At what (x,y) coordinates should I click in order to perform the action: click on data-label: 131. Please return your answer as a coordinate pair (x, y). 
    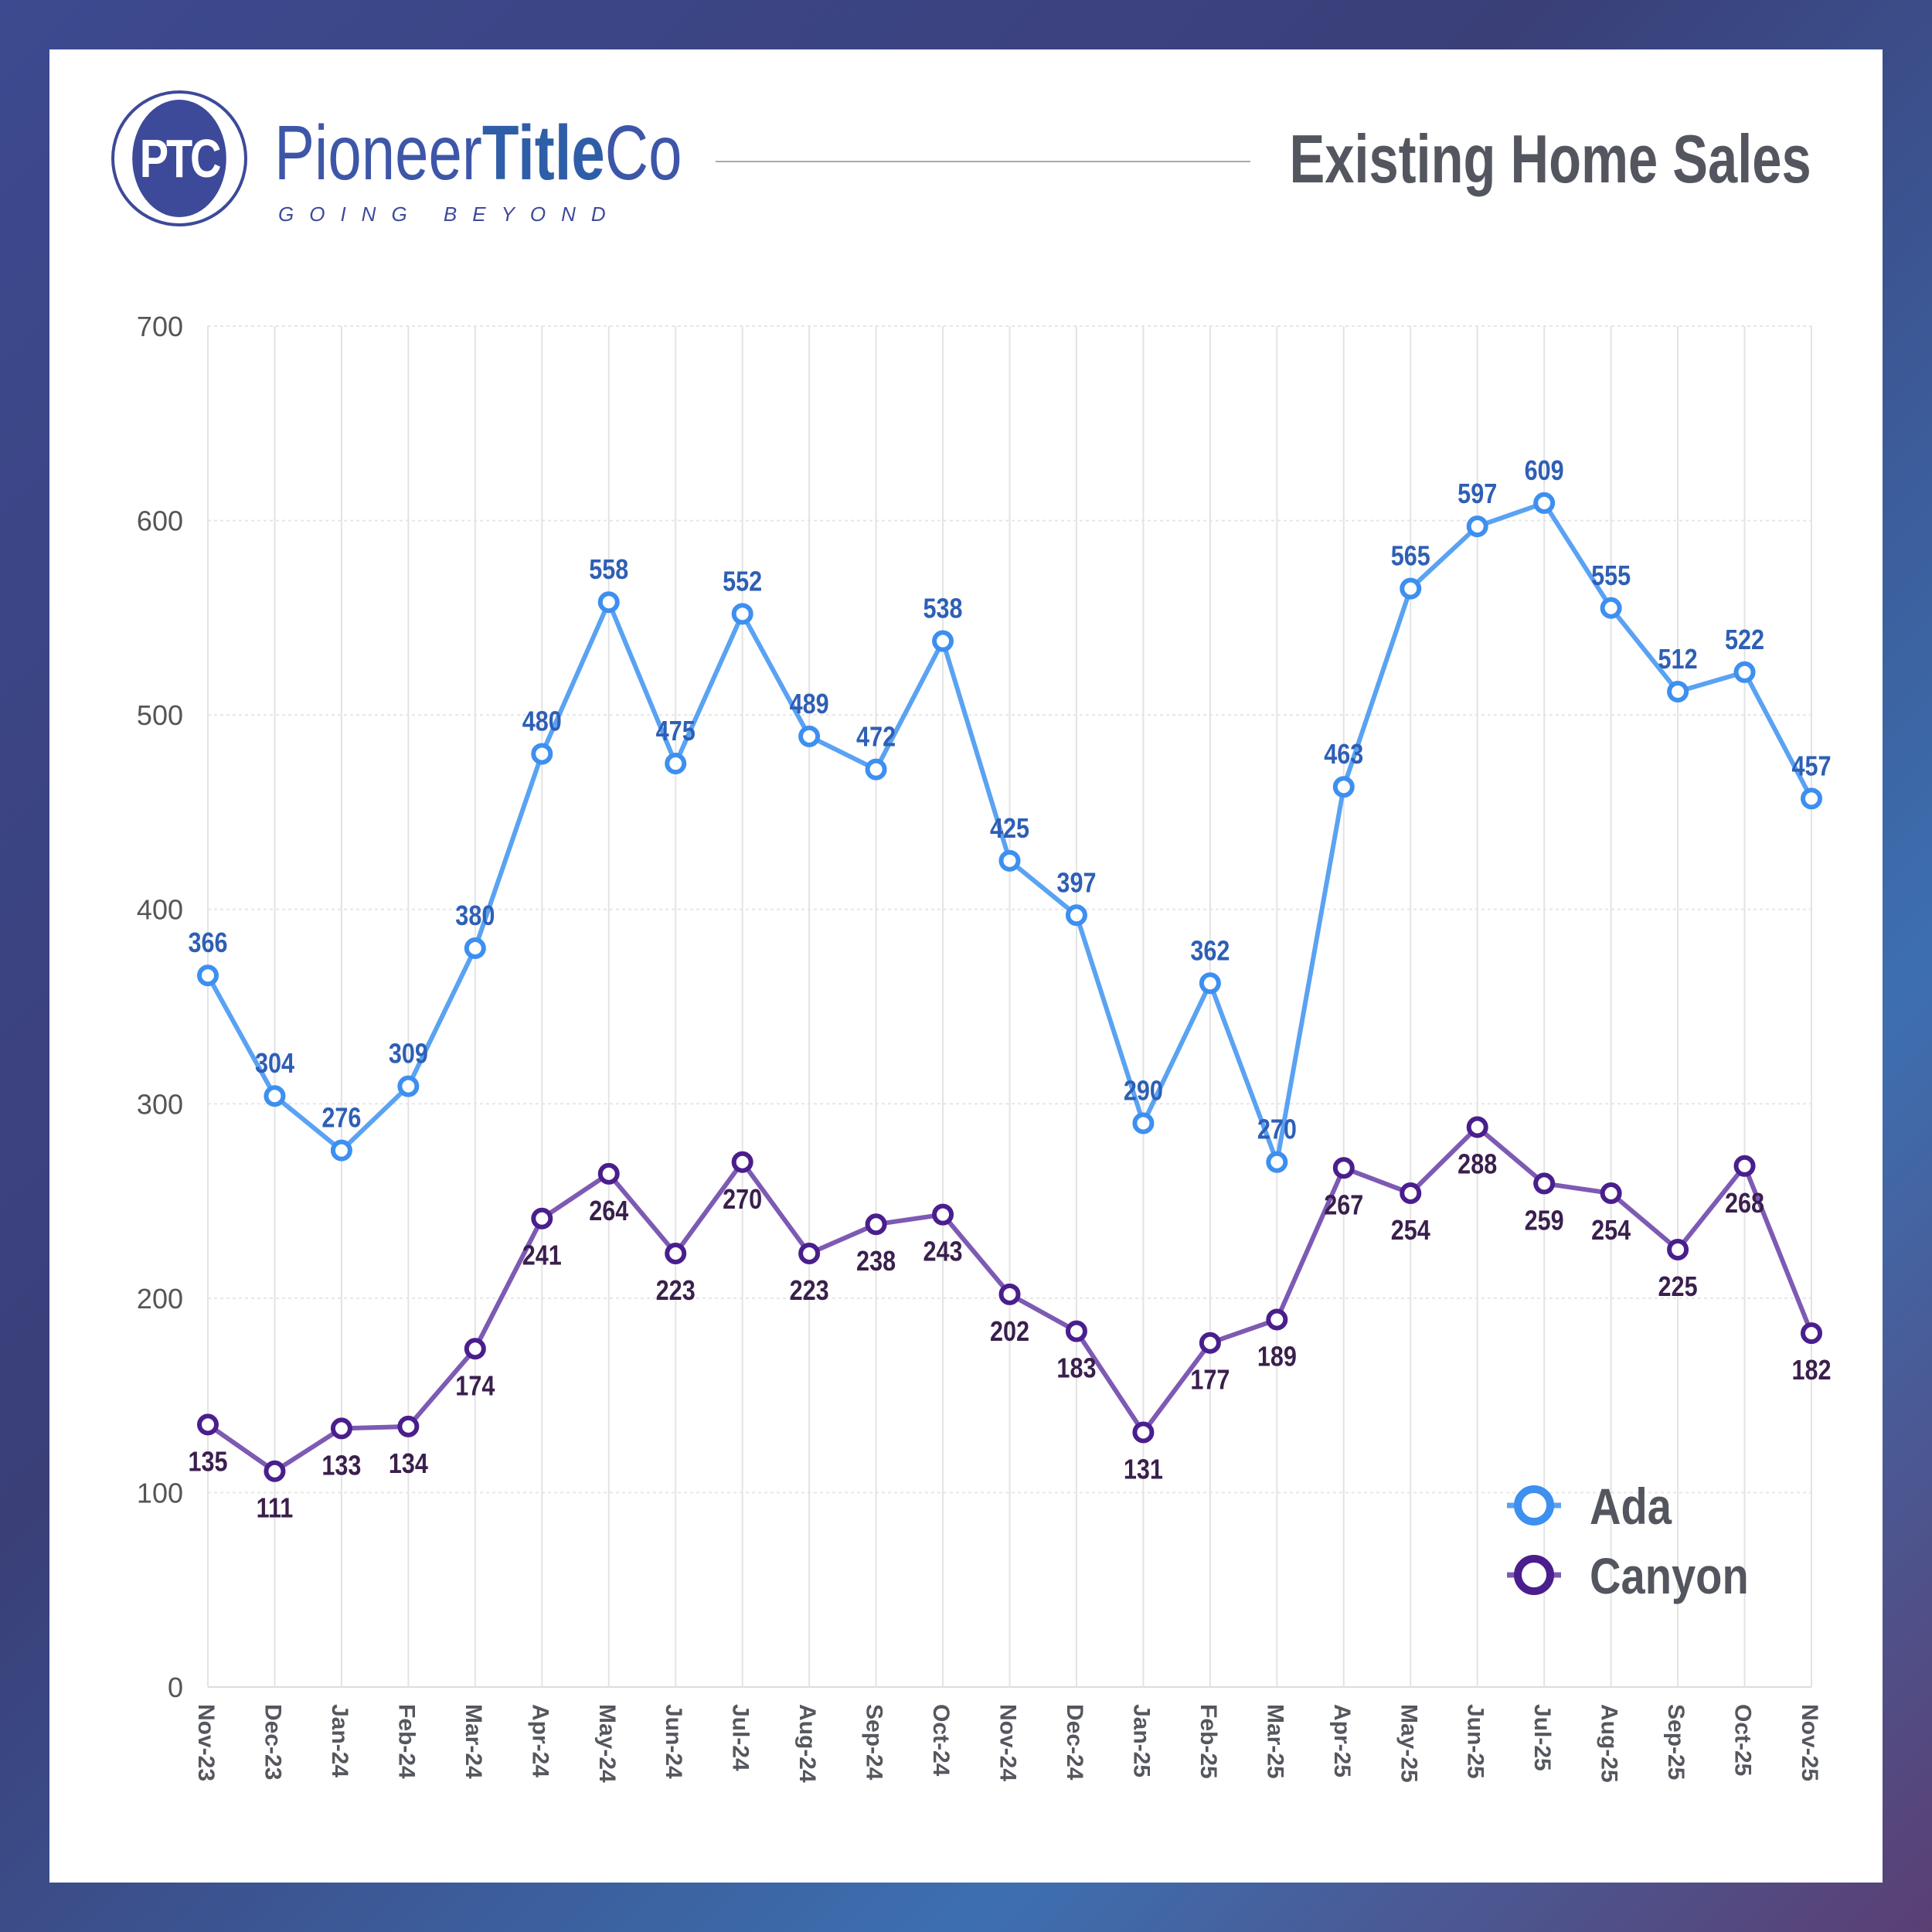
    Looking at the image, I should click on (1143, 1469).